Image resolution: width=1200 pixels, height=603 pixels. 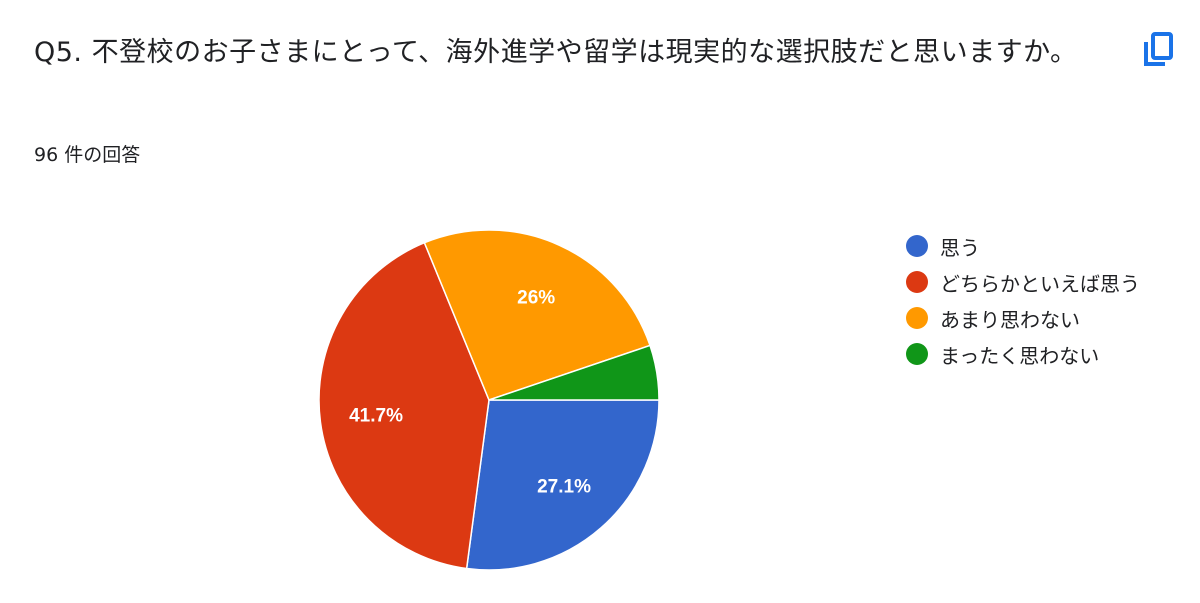 I want to click on data-label: 27.1%, so click(x=564, y=487).